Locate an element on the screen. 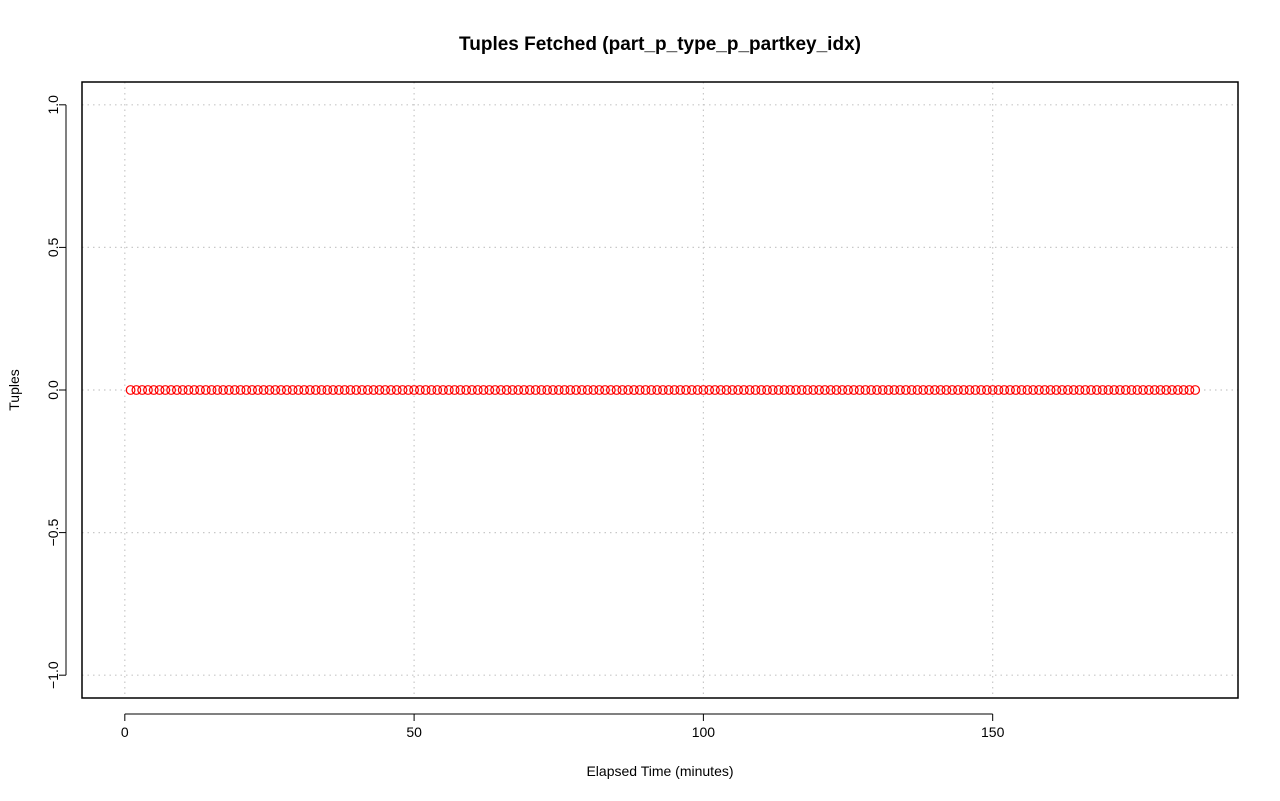 The width and height of the screenshot is (1280, 801). data-series is located at coordinates (663, 390).